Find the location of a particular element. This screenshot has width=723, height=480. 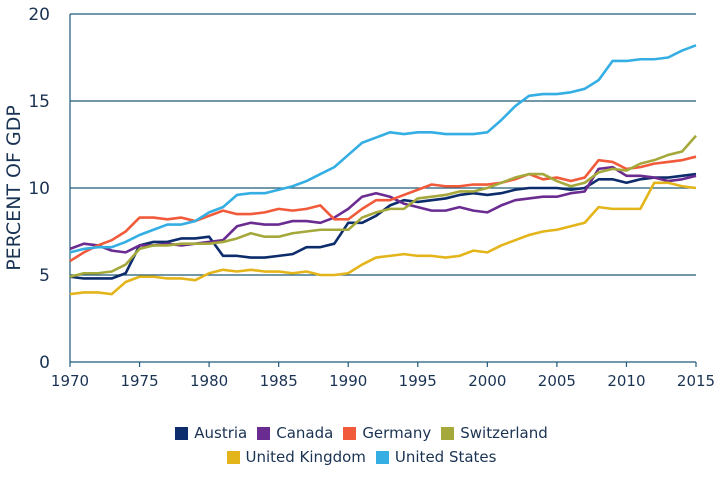

x-tick-label: 2005 is located at coordinates (557, 381).